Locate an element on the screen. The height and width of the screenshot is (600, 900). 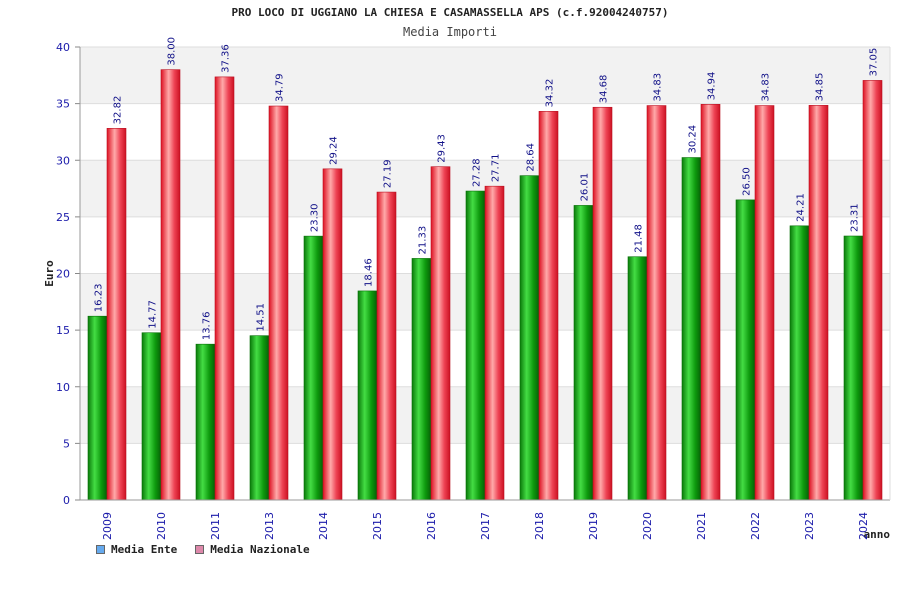
bar-media-ente-2011 is located at coordinates (205, 422).